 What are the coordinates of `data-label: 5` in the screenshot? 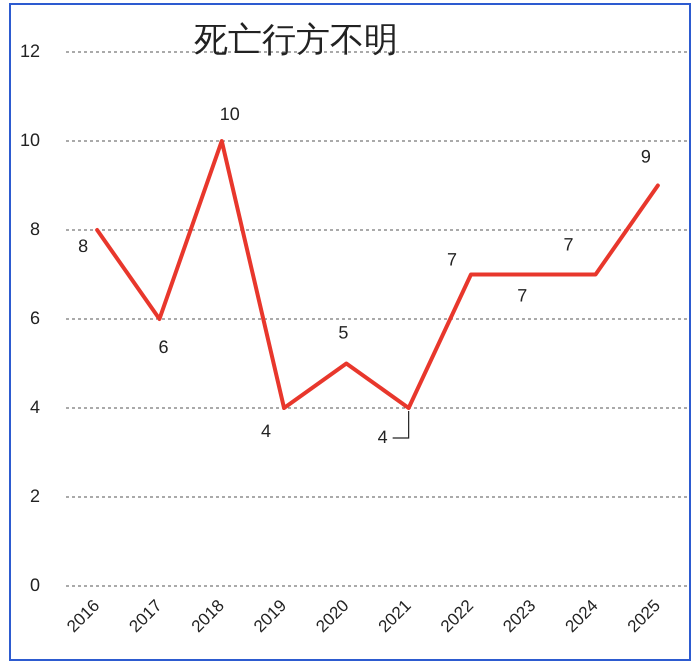 It's located at (343, 332).